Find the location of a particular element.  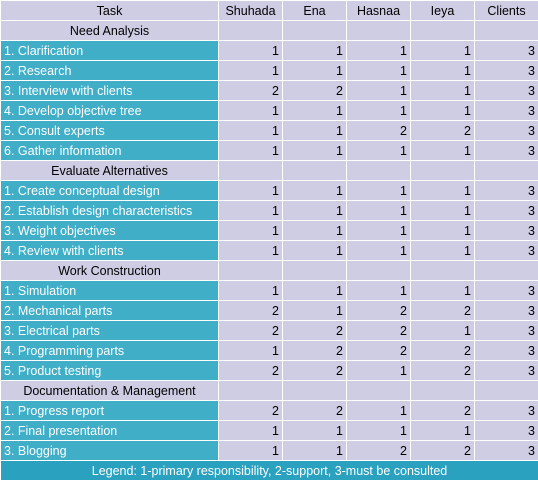

section-row: Evaluate Alternatives is located at coordinates (269, 170).